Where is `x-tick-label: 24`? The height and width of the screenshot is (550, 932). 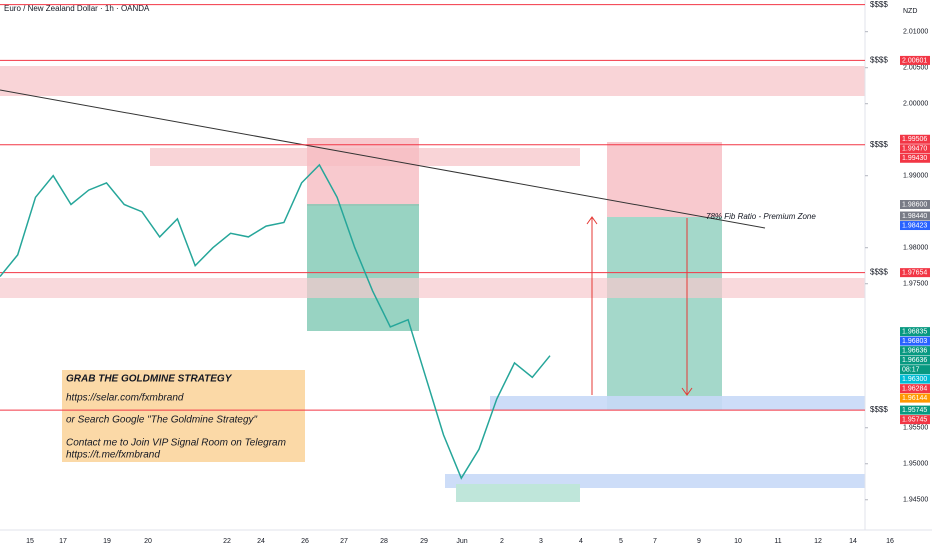 x-tick-label: 24 is located at coordinates (261, 541).